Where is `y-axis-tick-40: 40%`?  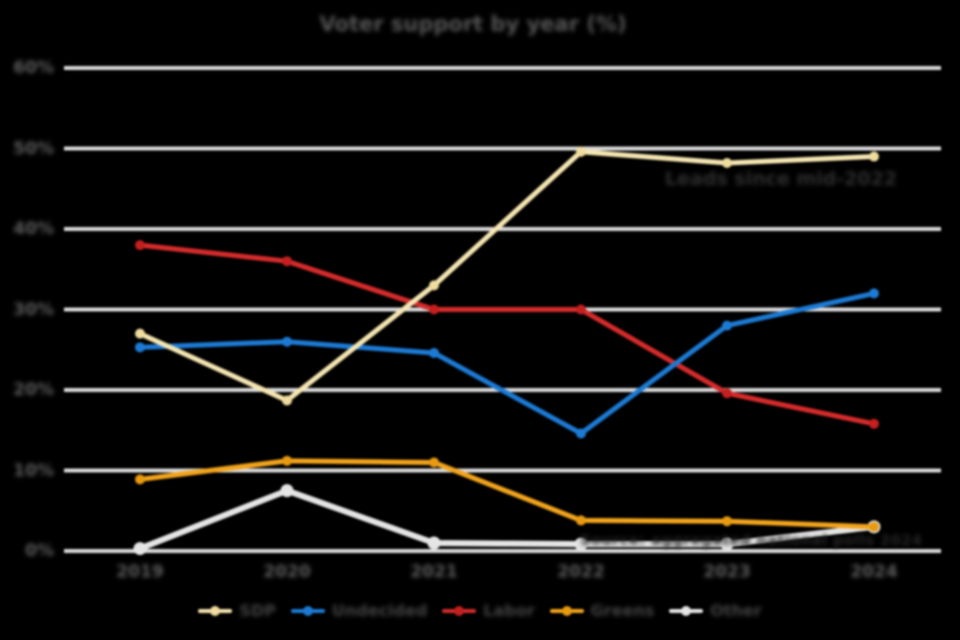 y-axis-tick-40: 40% is located at coordinates (33, 229).